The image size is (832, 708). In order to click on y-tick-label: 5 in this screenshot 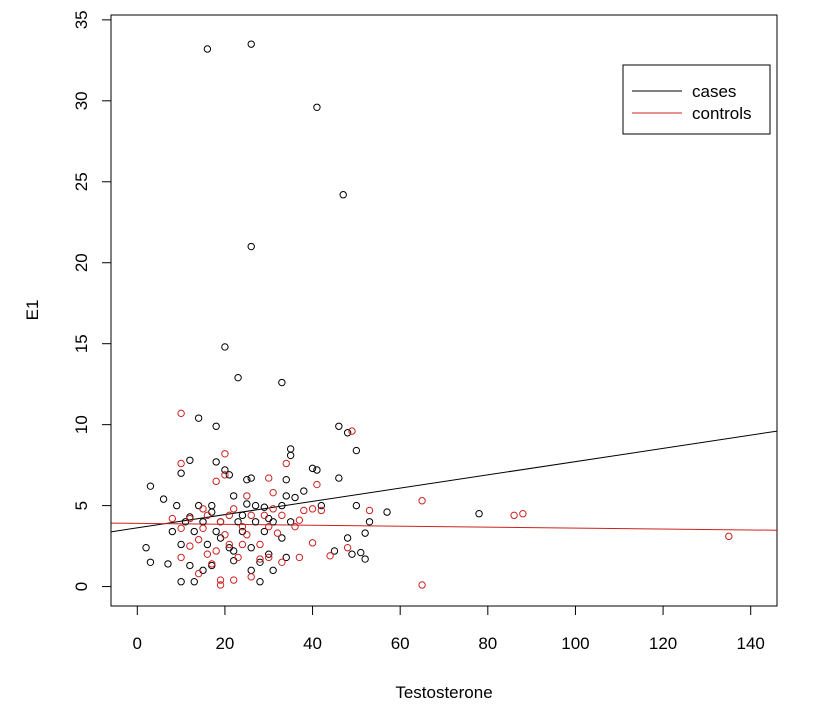, I will do `click(81, 505)`.